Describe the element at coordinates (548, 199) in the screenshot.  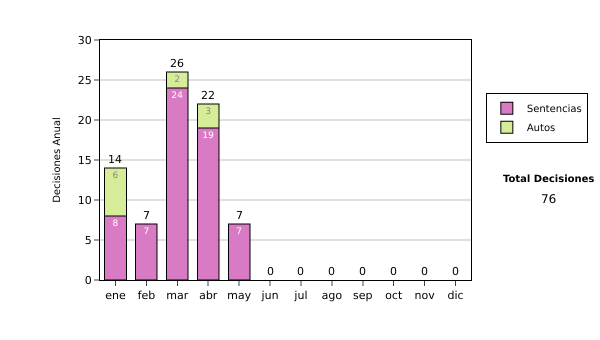
I see `text: 76` at that location.